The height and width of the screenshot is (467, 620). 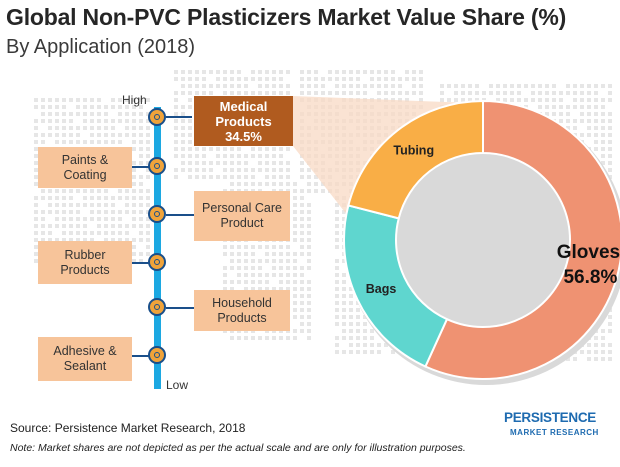 I want to click on app-box-rubber-products: Rubber Products, so click(x=85, y=262).